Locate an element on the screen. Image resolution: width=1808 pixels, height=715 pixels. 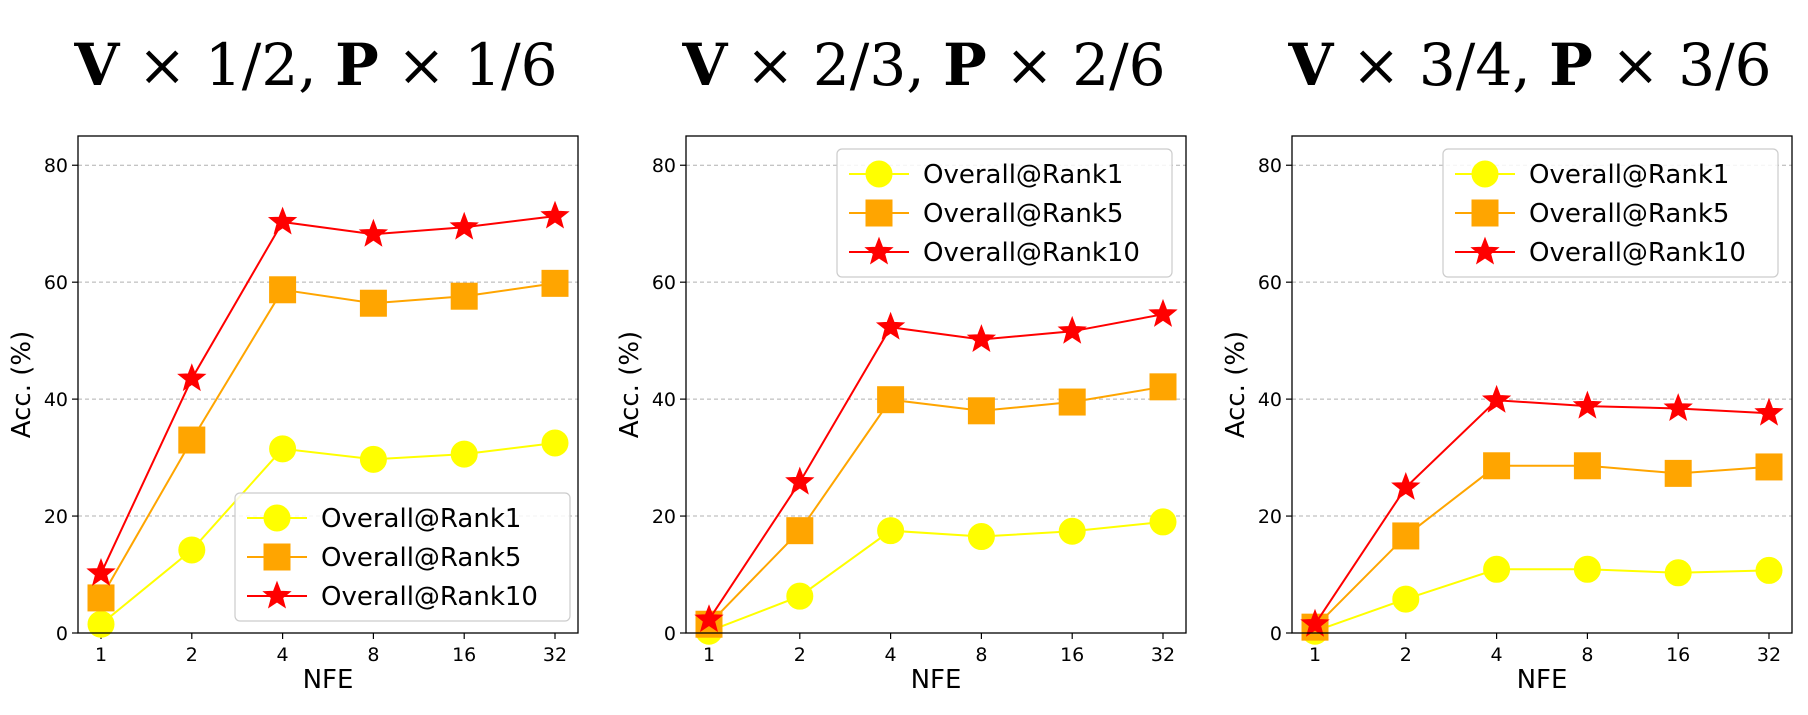
x-tick-label: 32 is located at coordinates (1769, 655).